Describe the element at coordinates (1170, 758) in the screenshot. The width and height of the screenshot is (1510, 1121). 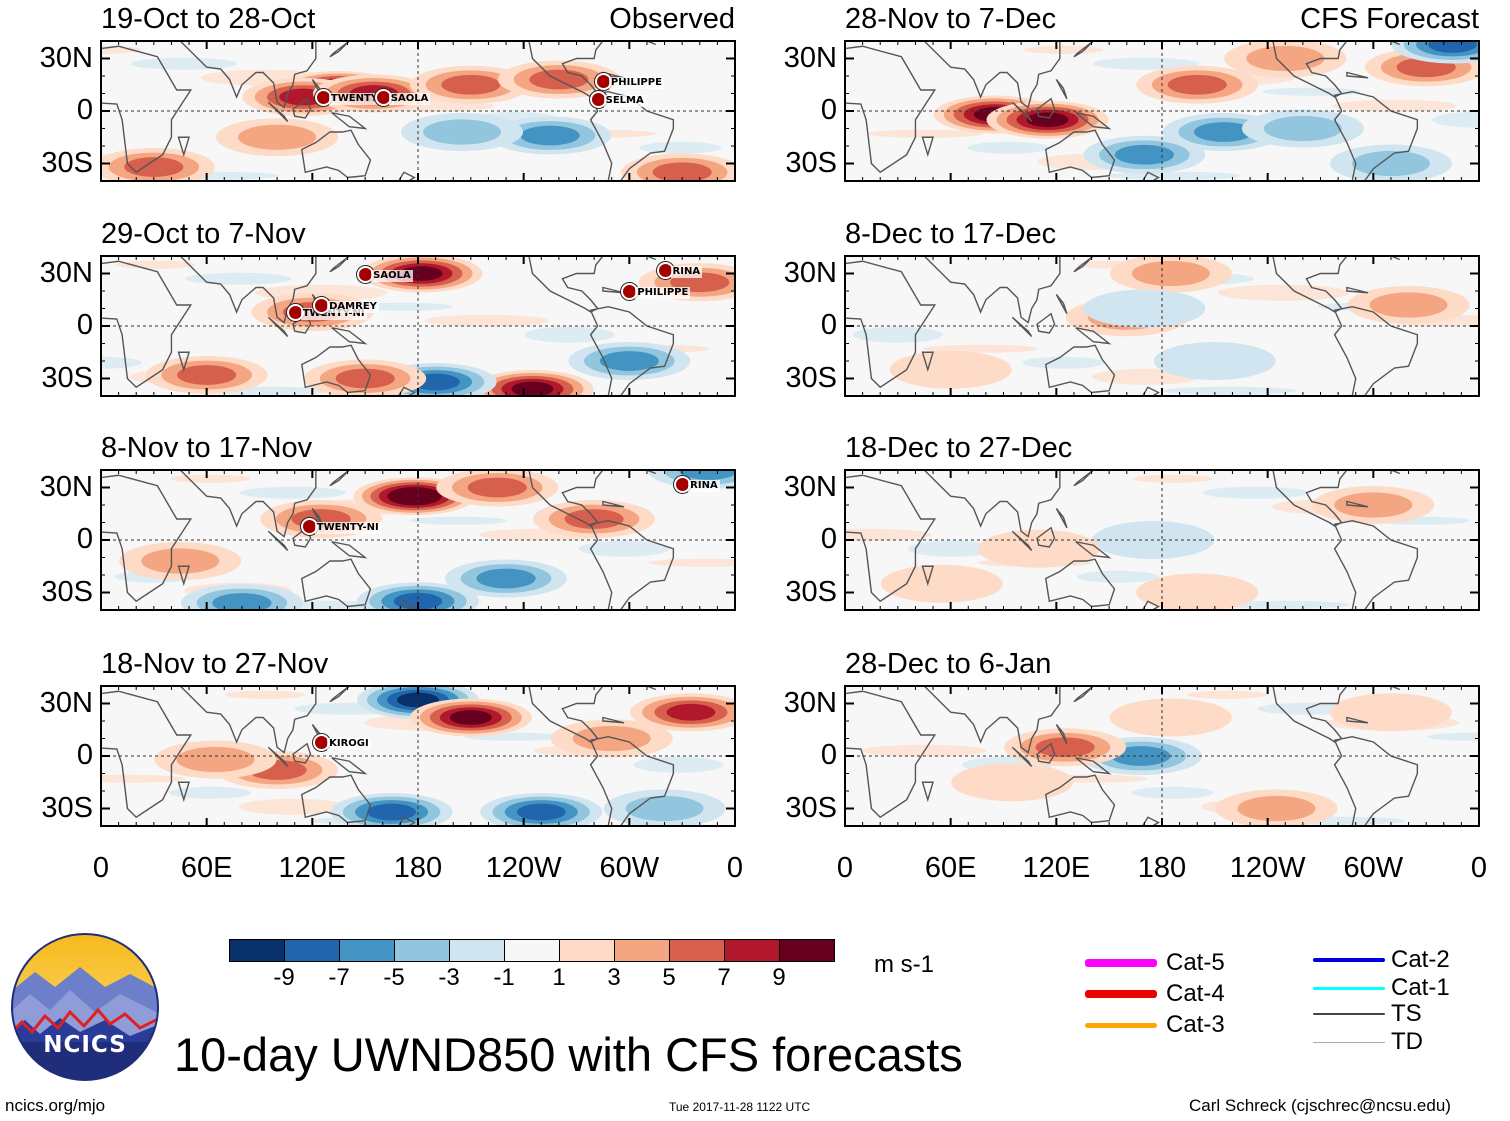
I see `anomaly-field` at that location.